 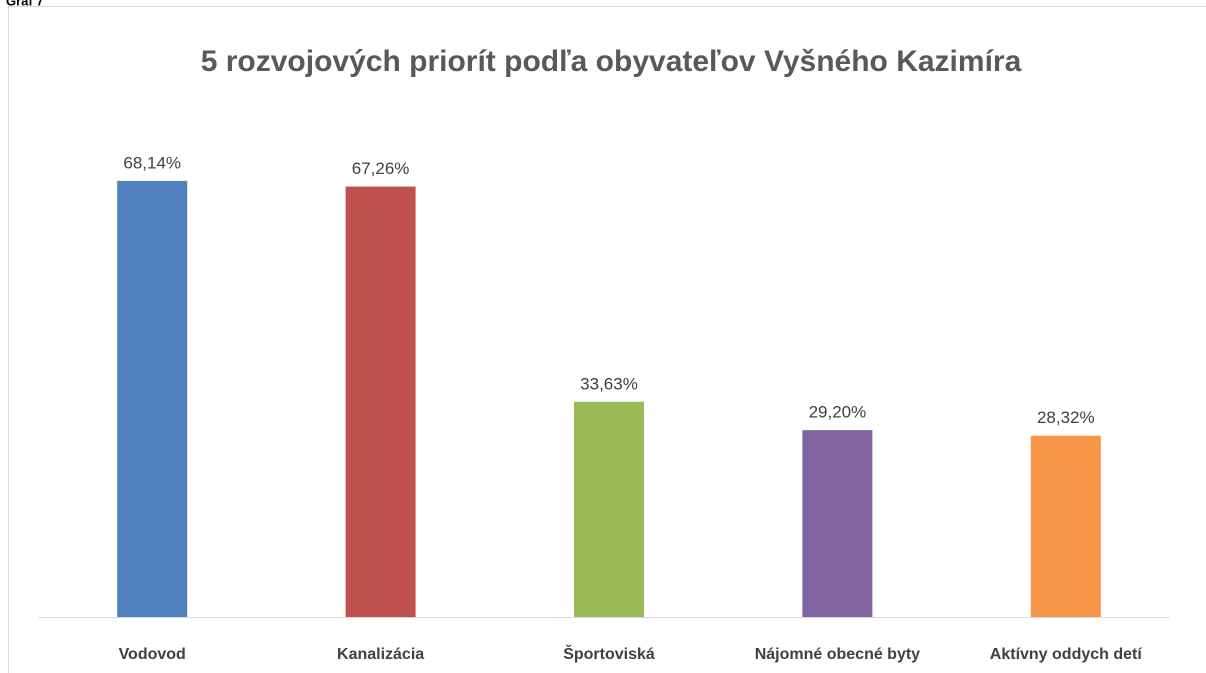 I want to click on data-label: 28,32%, so click(x=1066, y=417).